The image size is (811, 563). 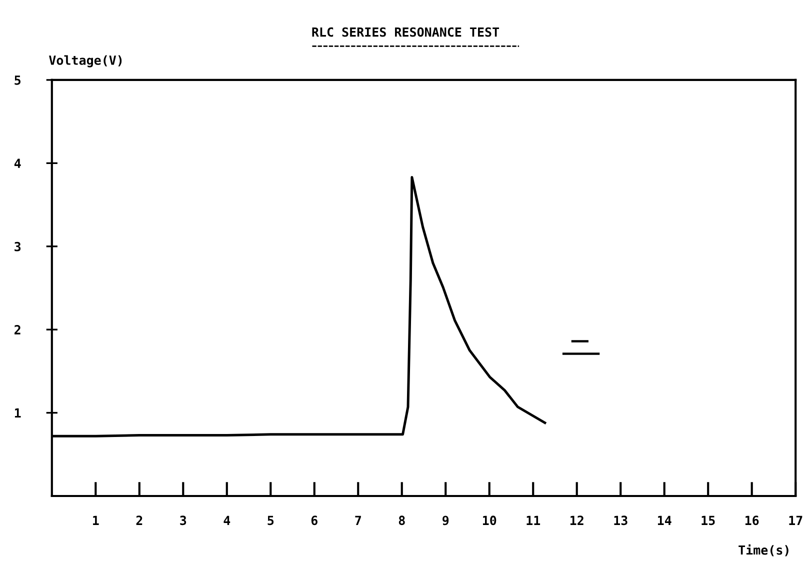 I want to click on x-tick-label: 9, so click(x=445, y=521).